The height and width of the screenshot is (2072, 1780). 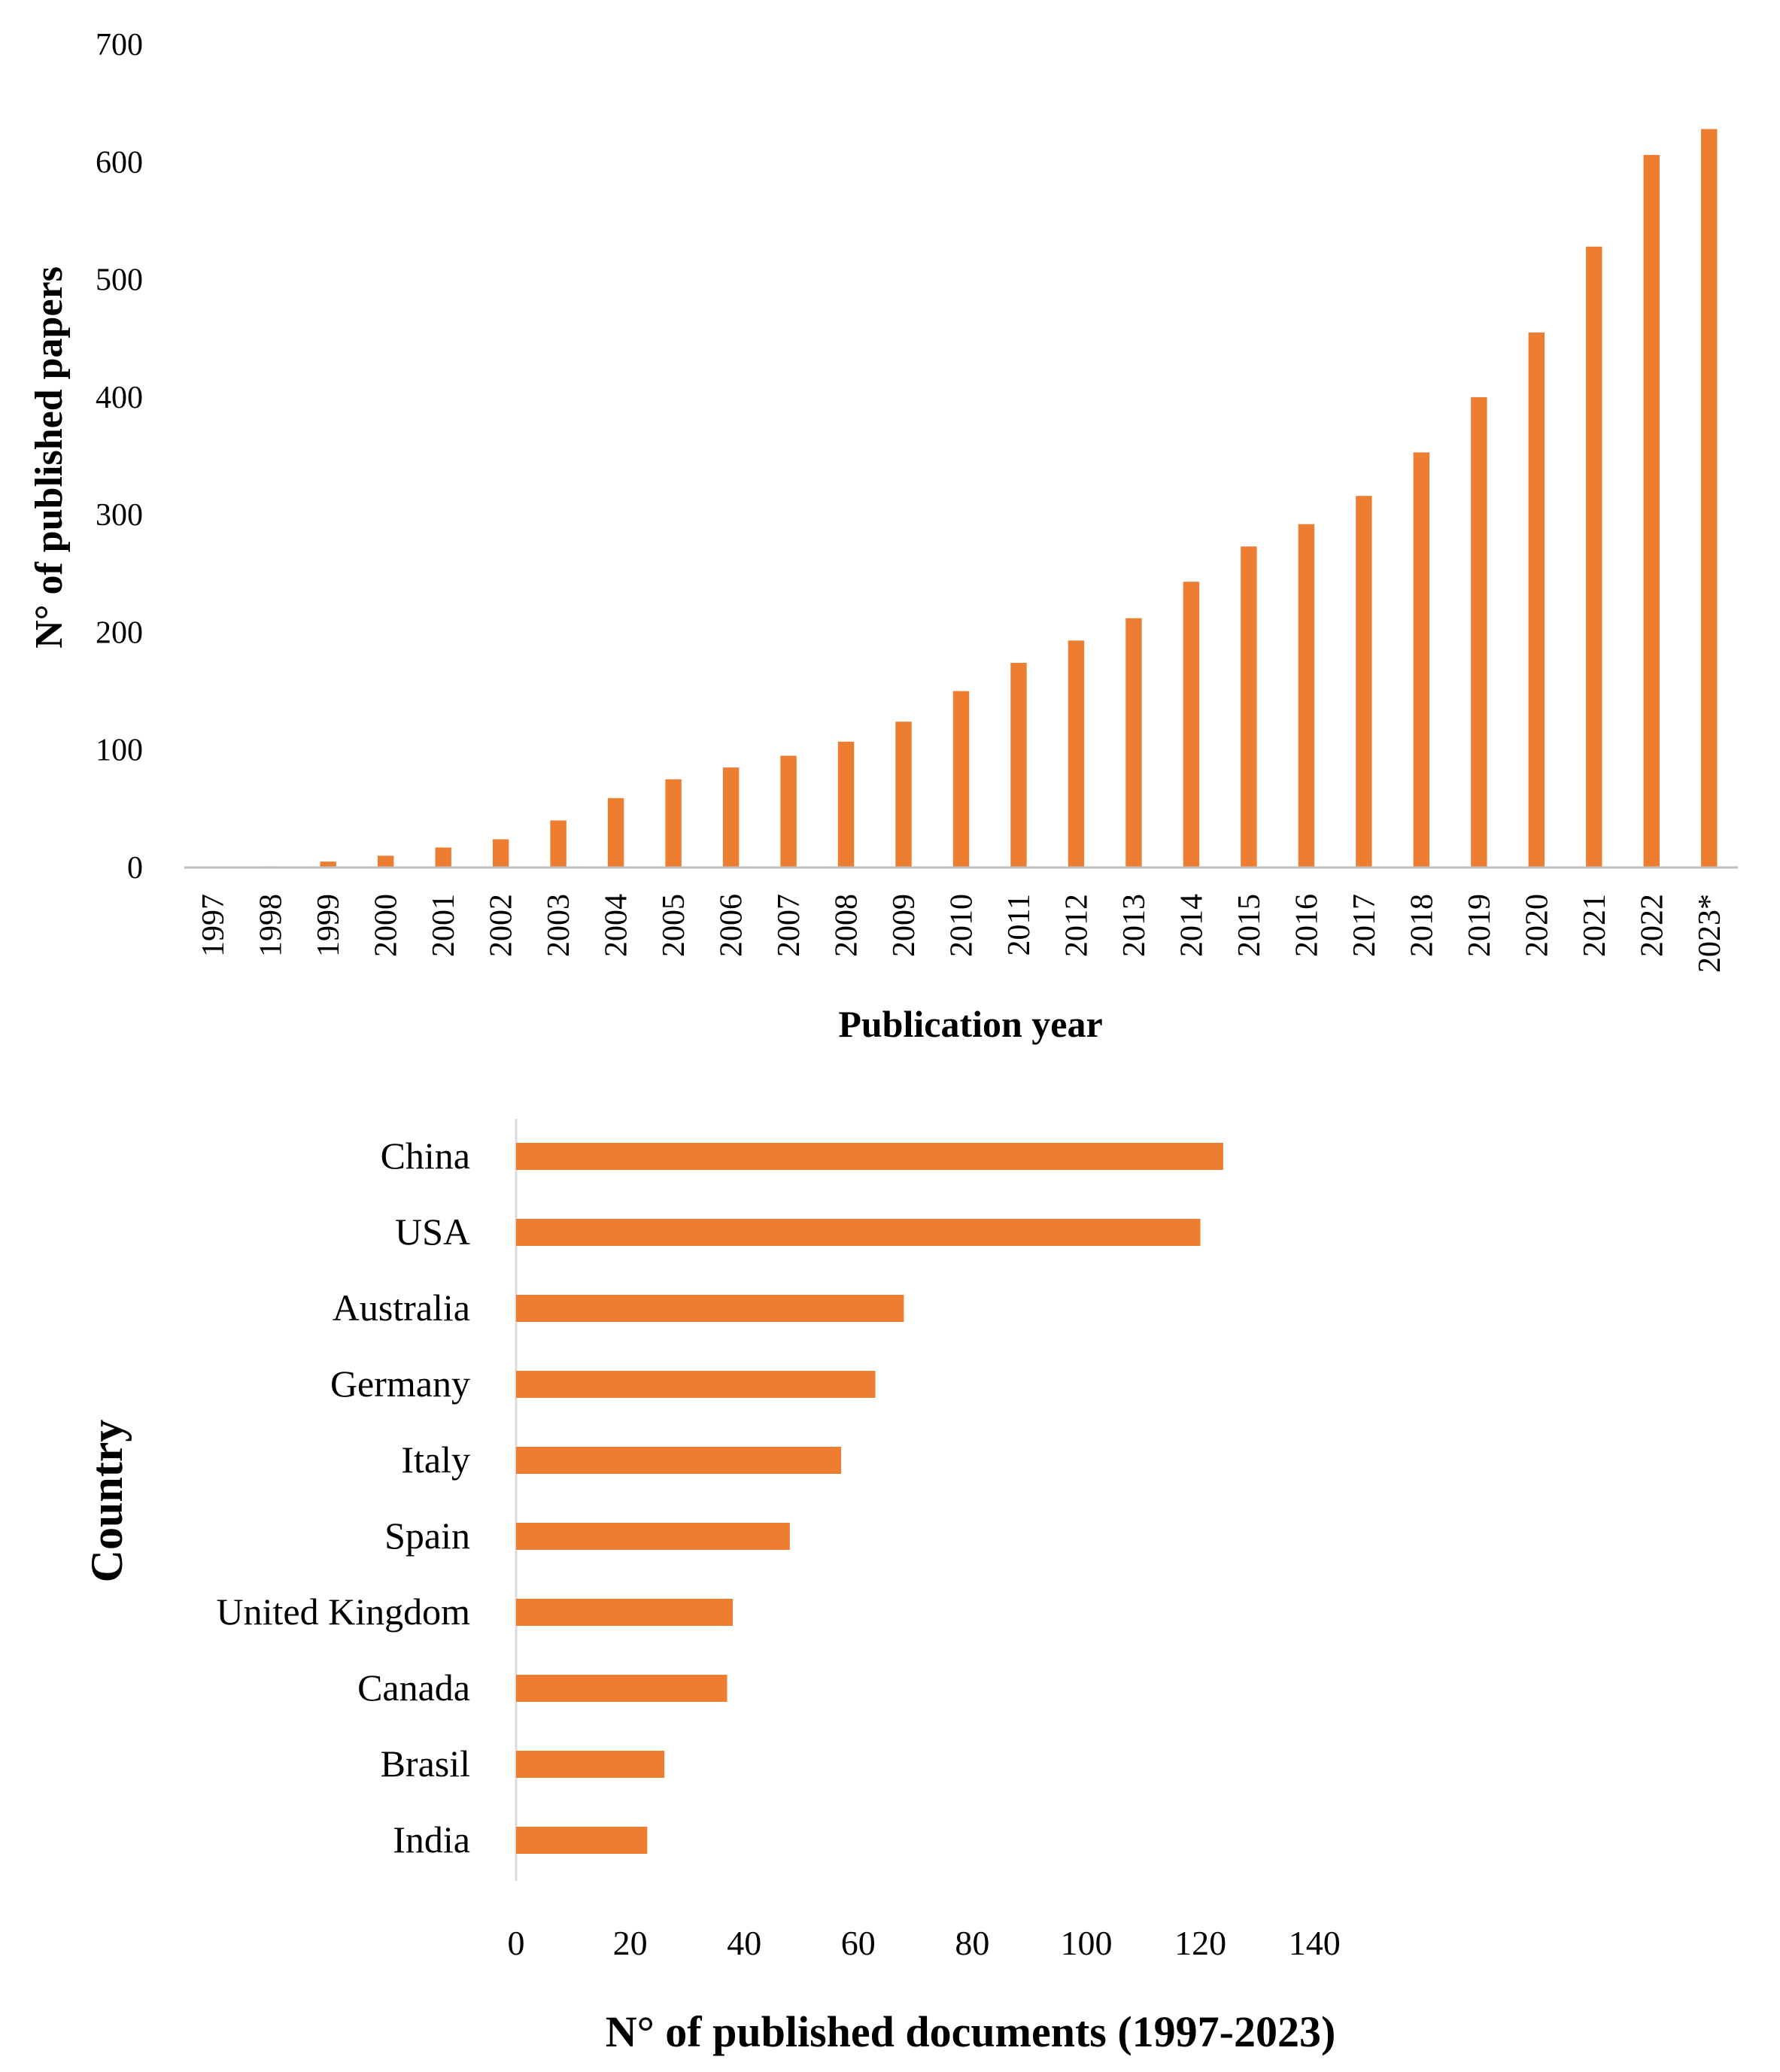 I want to click on country-label: Spain, so click(x=427, y=1536).